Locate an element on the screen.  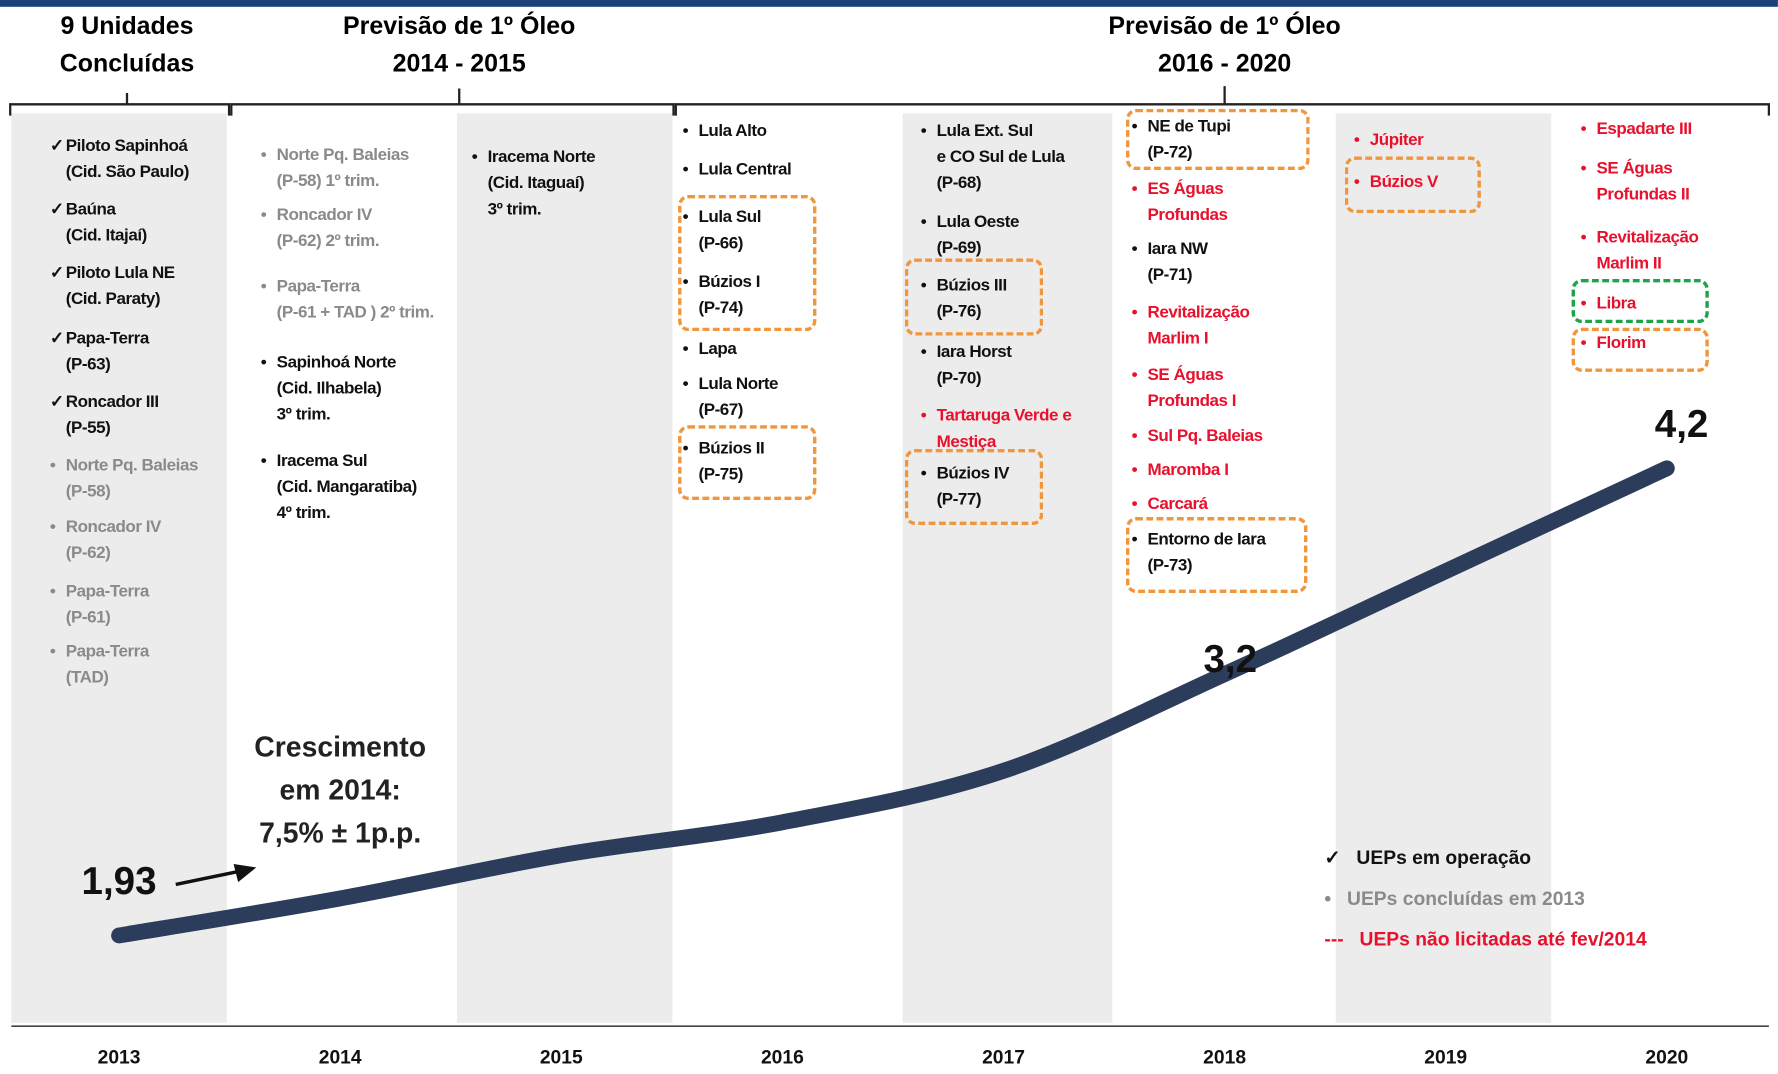
arrow is located at coordinates (211, 877).